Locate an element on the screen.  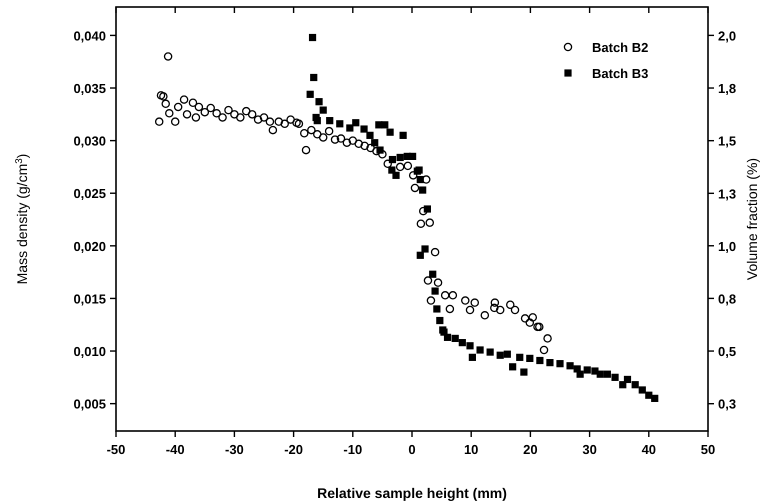
x-tick-label: 0 is located at coordinates (412, 449).